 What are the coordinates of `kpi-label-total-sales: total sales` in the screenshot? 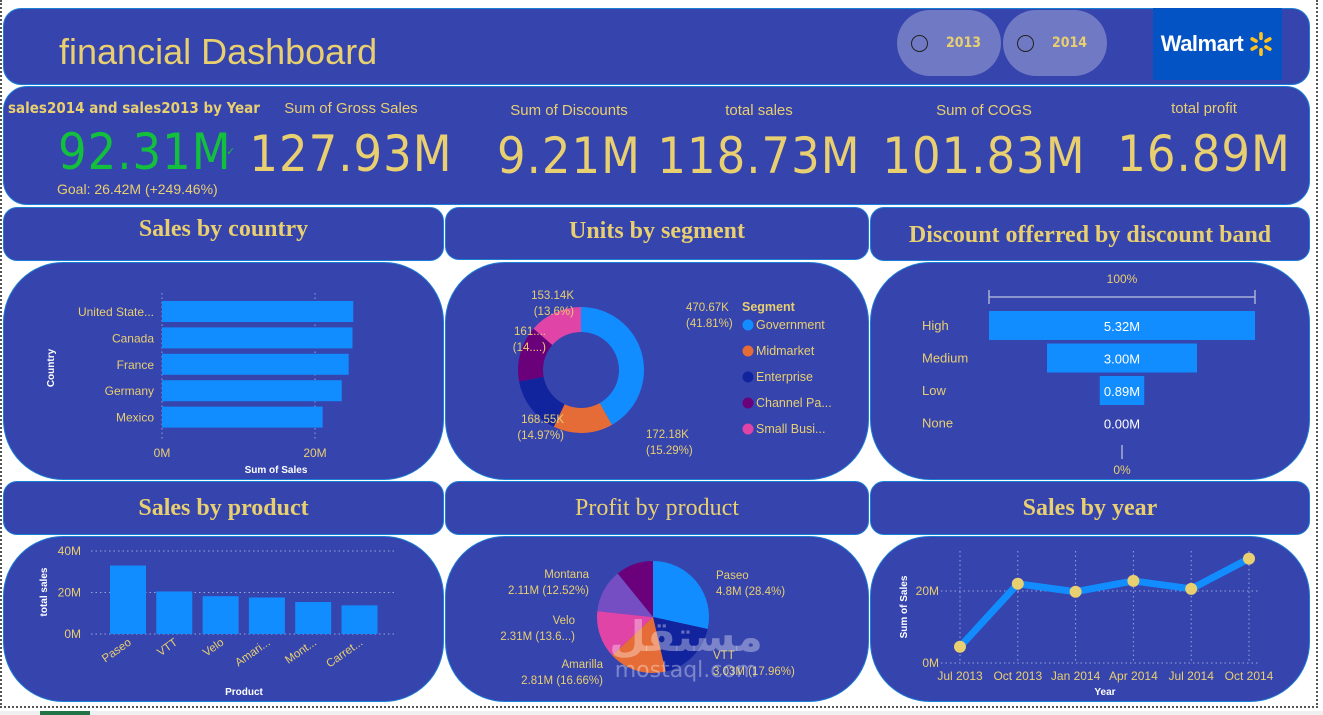 It's located at (759, 110).